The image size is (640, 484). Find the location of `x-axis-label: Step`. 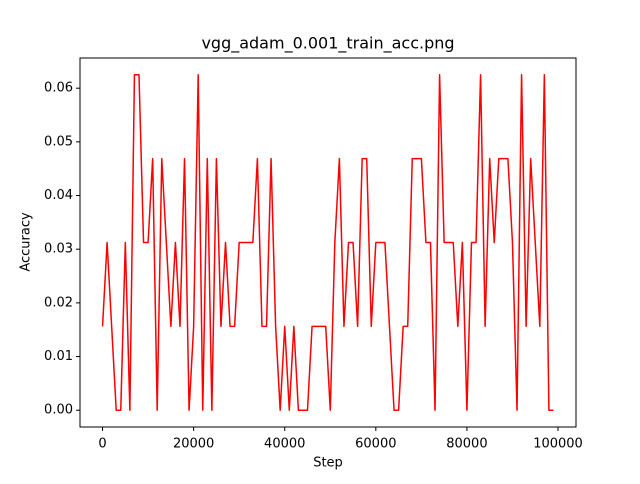

x-axis-label: Step is located at coordinates (328, 463).